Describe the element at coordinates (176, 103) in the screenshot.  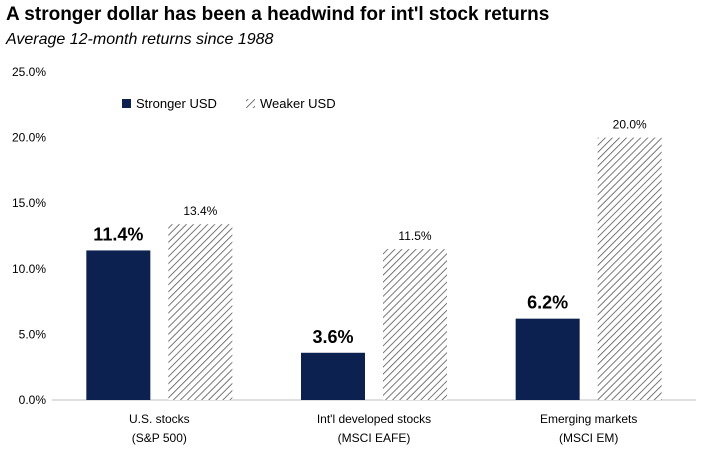
I see `legend-label-stronger-usd: Stronger USD` at that location.